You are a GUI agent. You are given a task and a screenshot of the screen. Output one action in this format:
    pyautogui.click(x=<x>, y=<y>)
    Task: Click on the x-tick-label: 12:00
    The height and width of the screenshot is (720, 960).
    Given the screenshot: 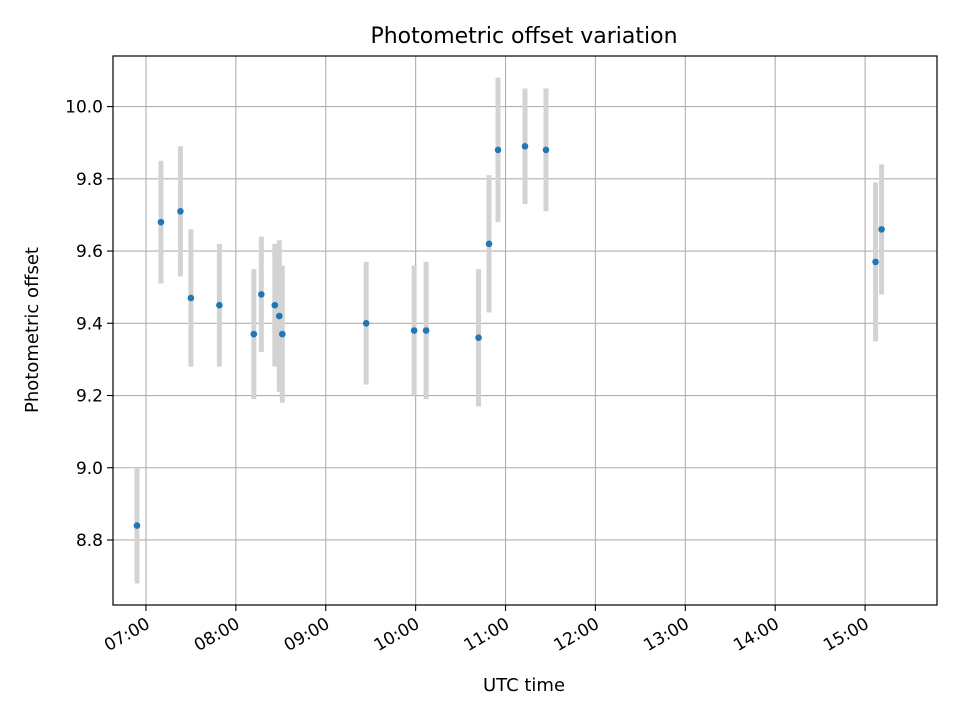 What is the action you would take?
    pyautogui.click(x=576, y=635)
    